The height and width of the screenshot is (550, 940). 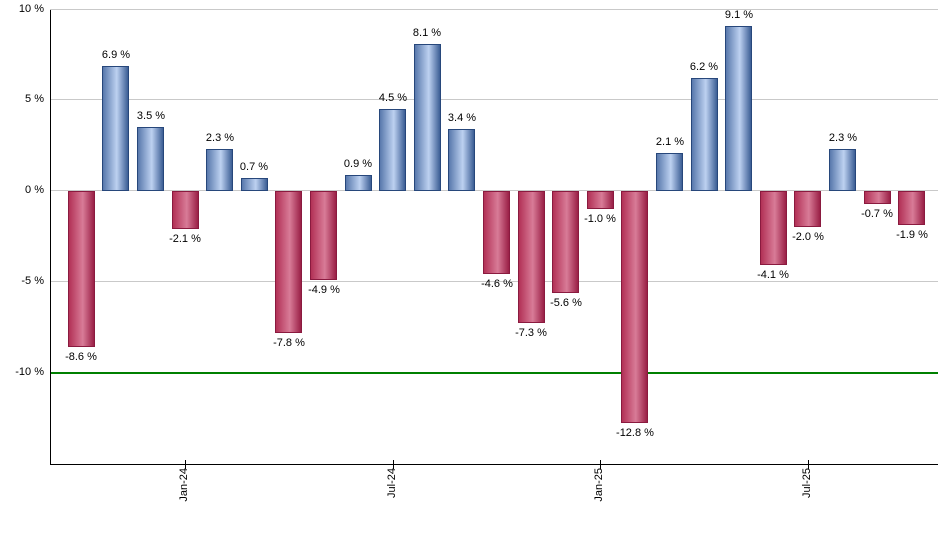 What do you see at coordinates (184, 485) in the screenshot?
I see `x-tick-label: Jan-24` at bounding box center [184, 485].